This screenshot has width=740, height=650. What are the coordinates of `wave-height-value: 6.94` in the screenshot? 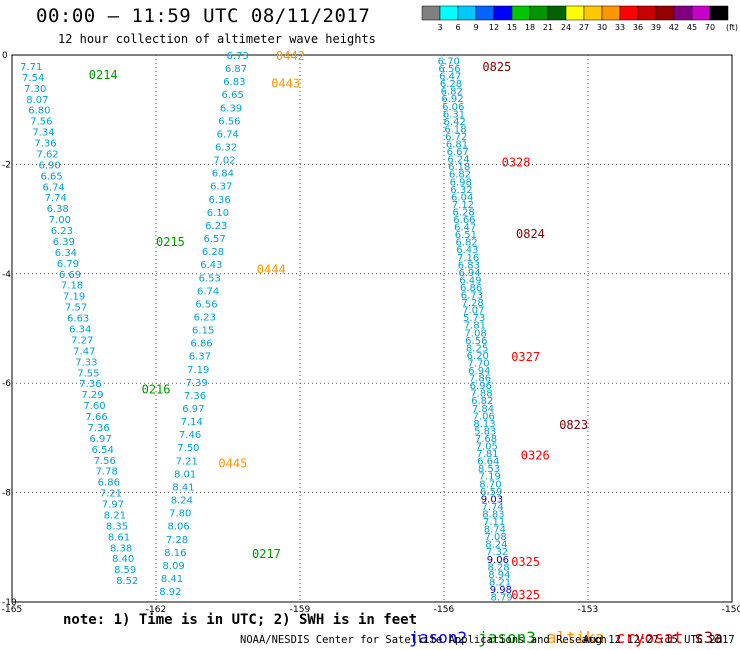 It's located at (469, 273).